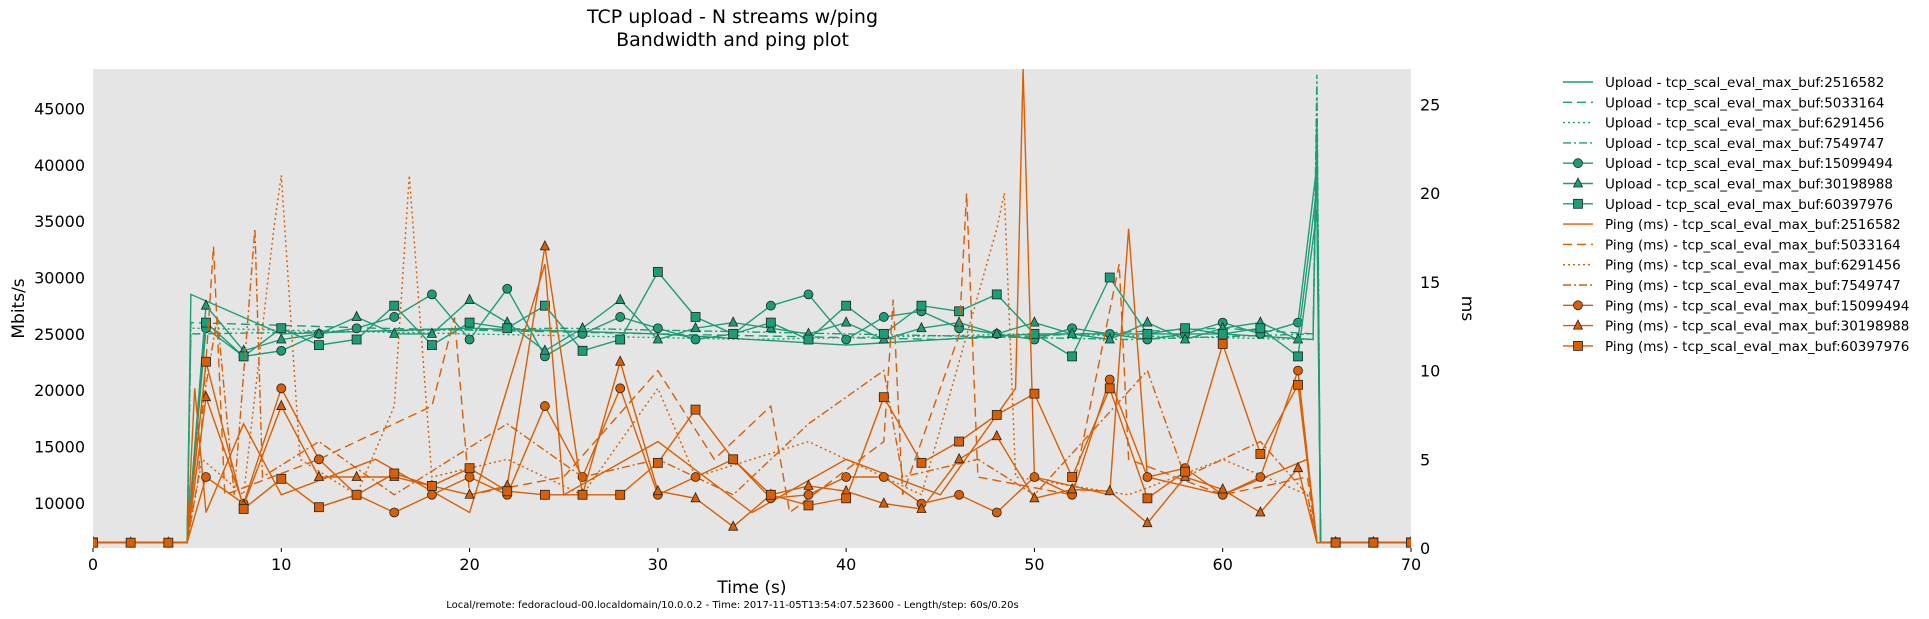 This screenshot has width=1929, height=619. What do you see at coordinates (1749, 205) in the screenshot?
I see `legend-label-6: Upload - tcp_scal_eval_max_buf:60397976` at bounding box center [1749, 205].